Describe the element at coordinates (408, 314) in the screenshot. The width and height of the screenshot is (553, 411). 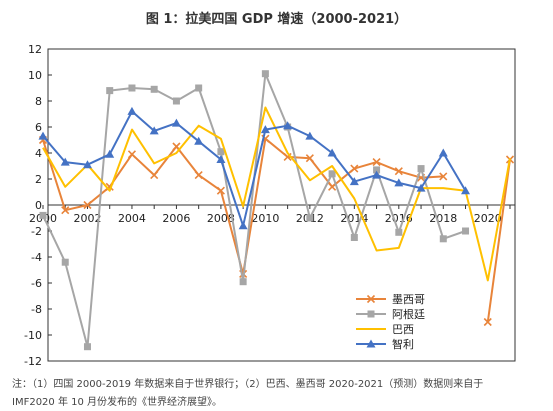
I see `legend-label: 阿根廷` at that location.